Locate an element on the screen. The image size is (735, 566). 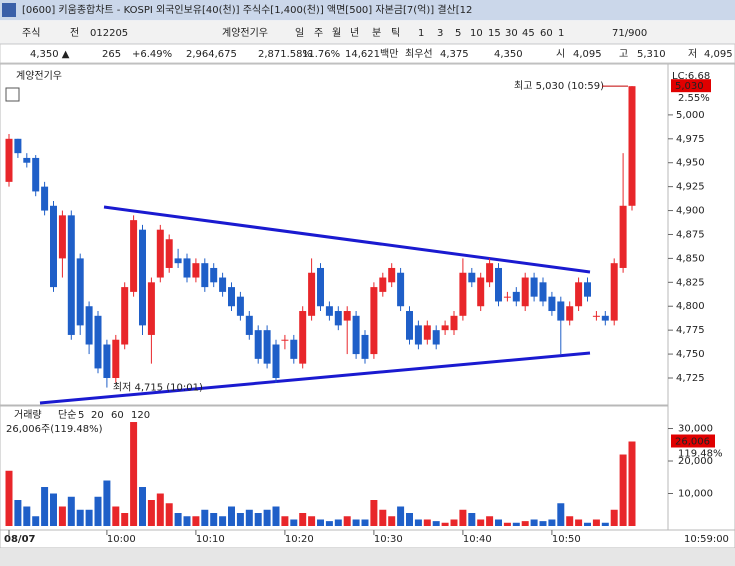
quote-field: 2,964,675 is located at coordinates (211, 54).